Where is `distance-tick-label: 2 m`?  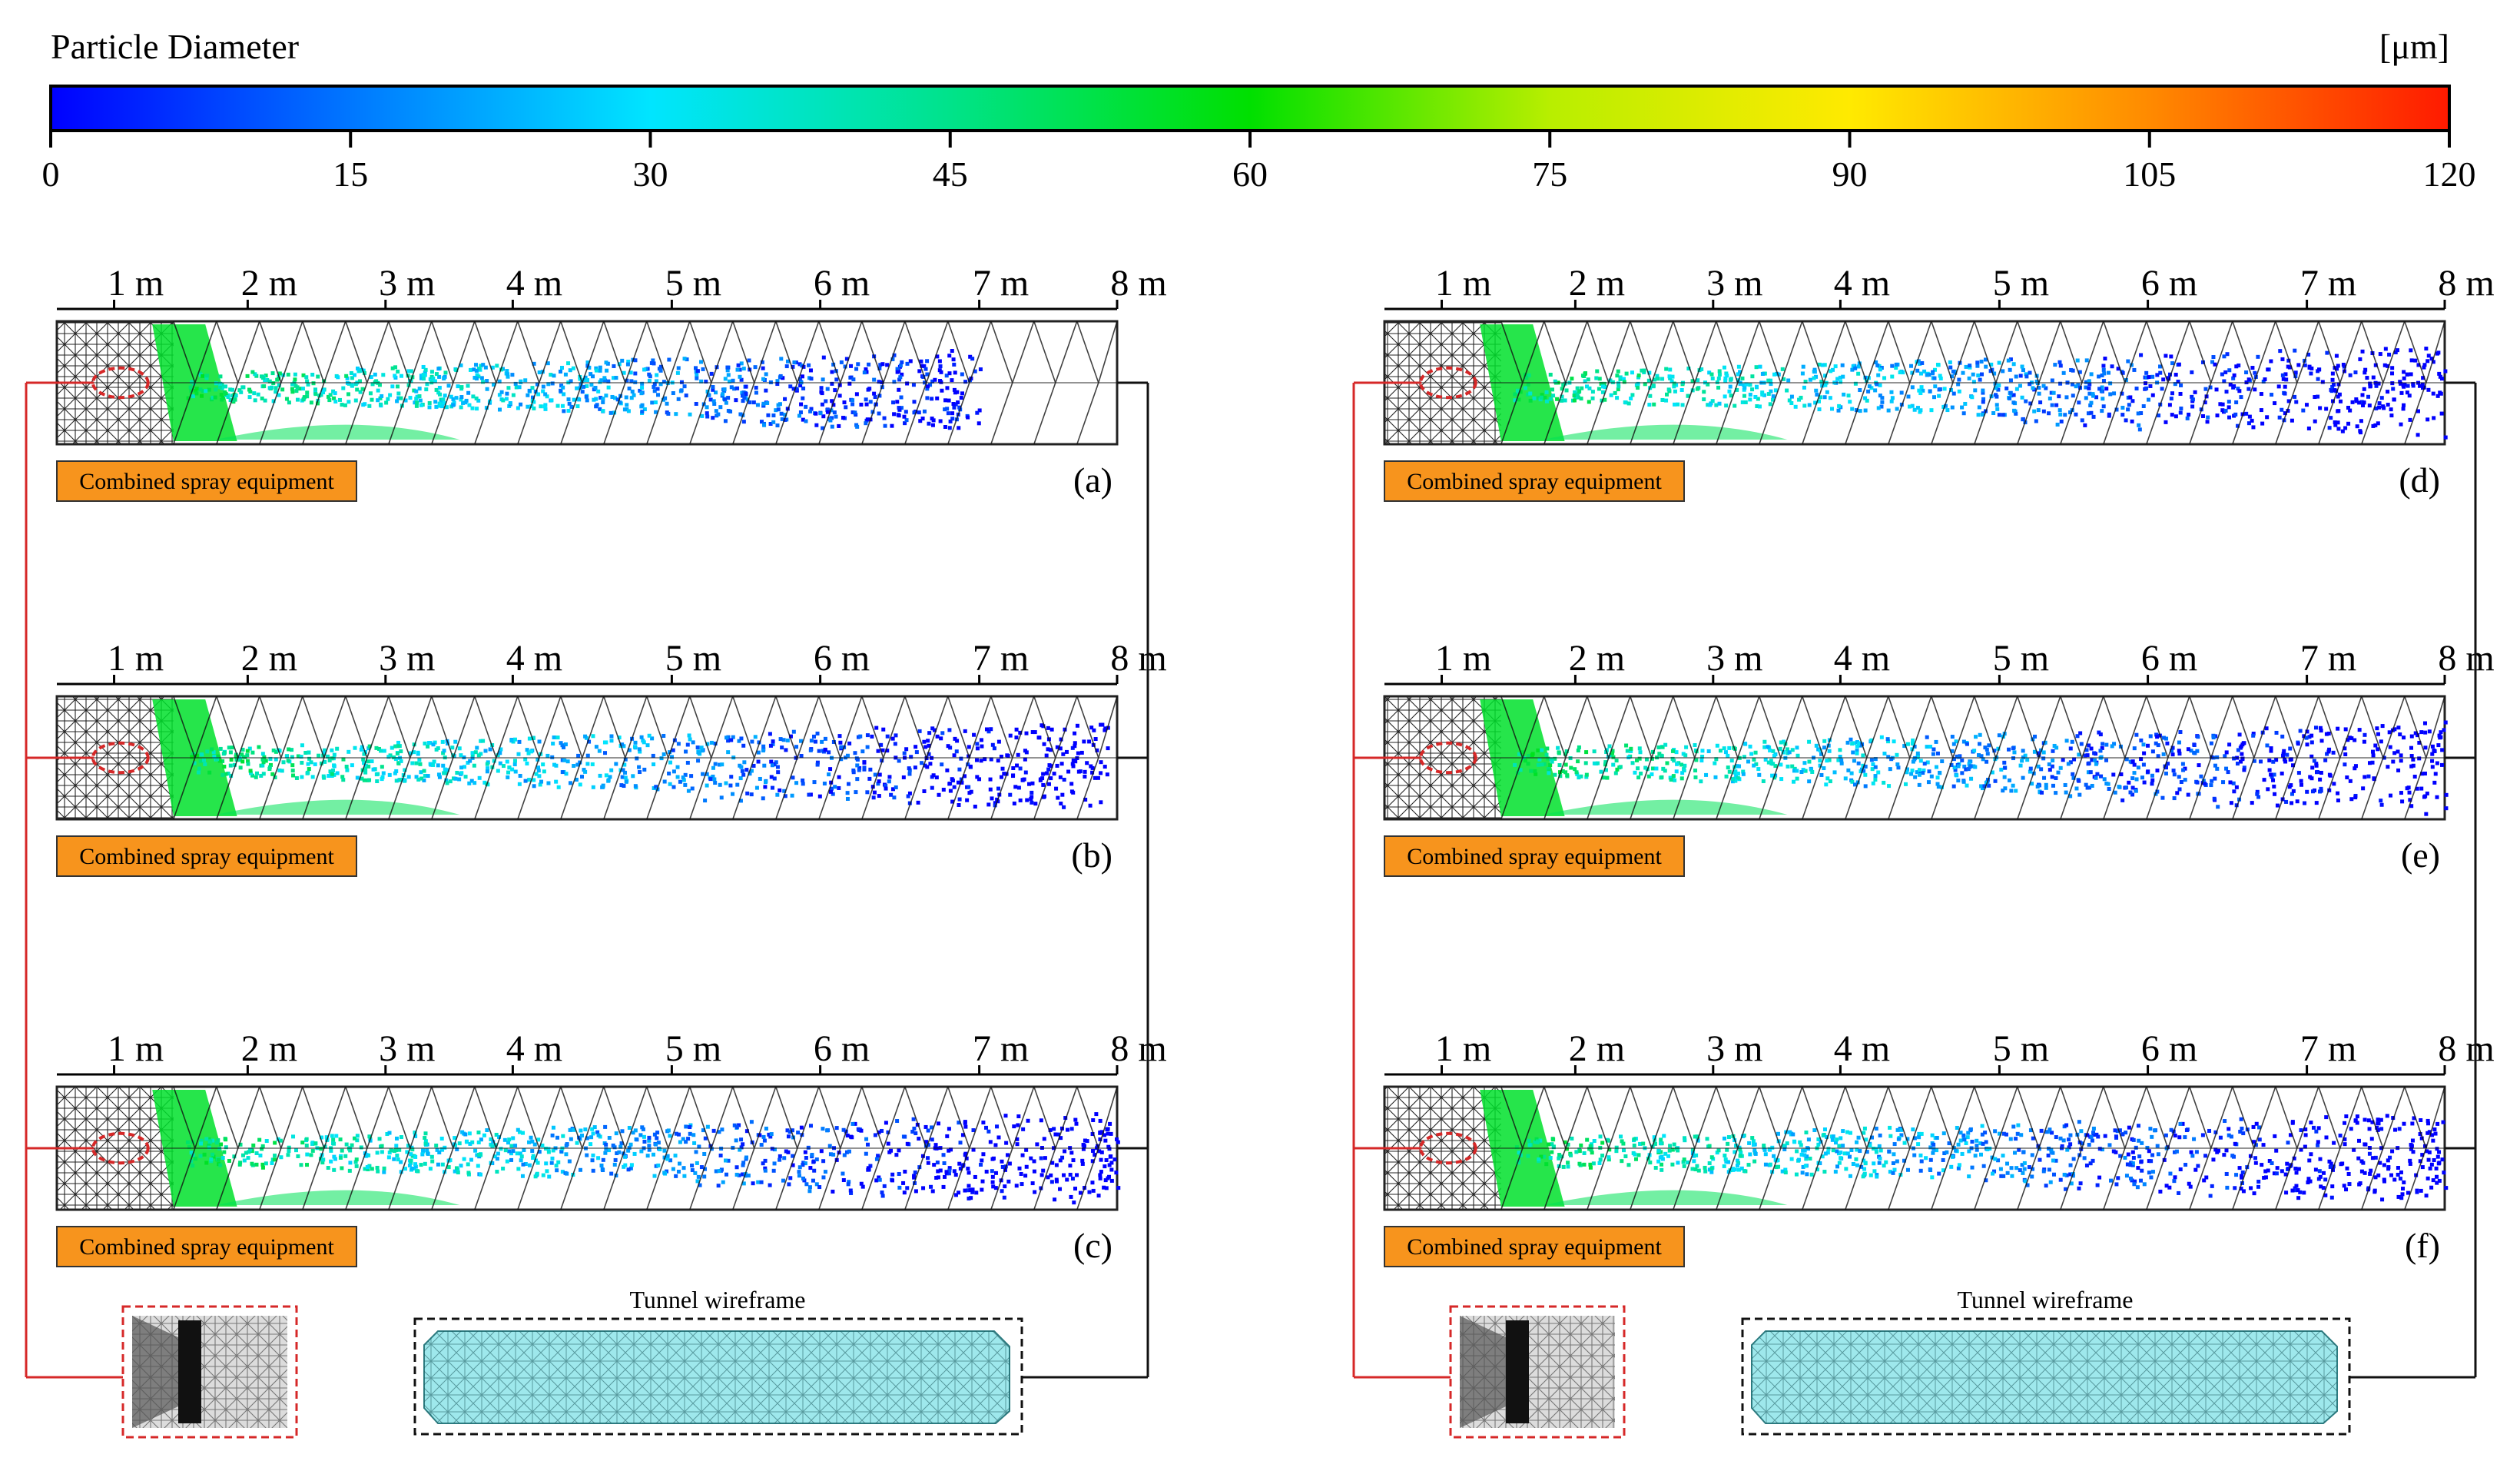 distance-tick-label: 2 m is located at coordinates (1597, 283).